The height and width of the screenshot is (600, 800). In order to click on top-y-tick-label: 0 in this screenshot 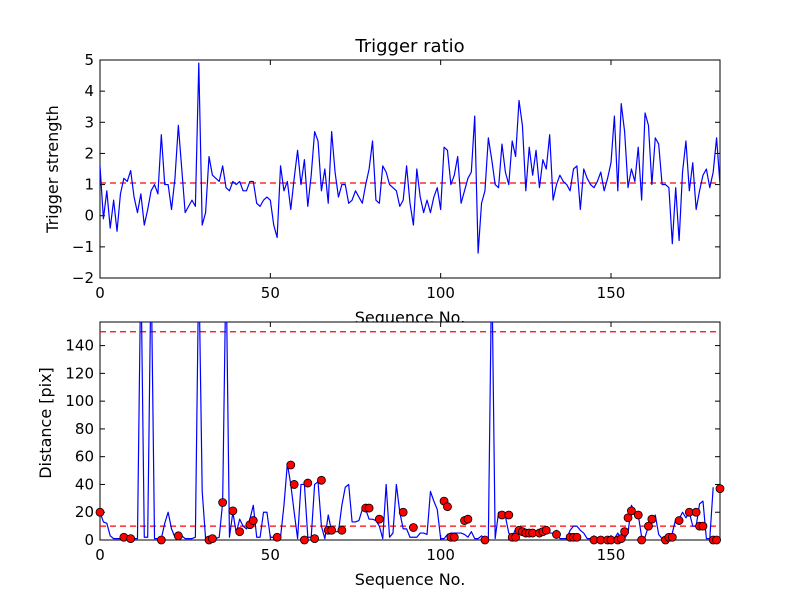, I will do `click(89, 216)`.